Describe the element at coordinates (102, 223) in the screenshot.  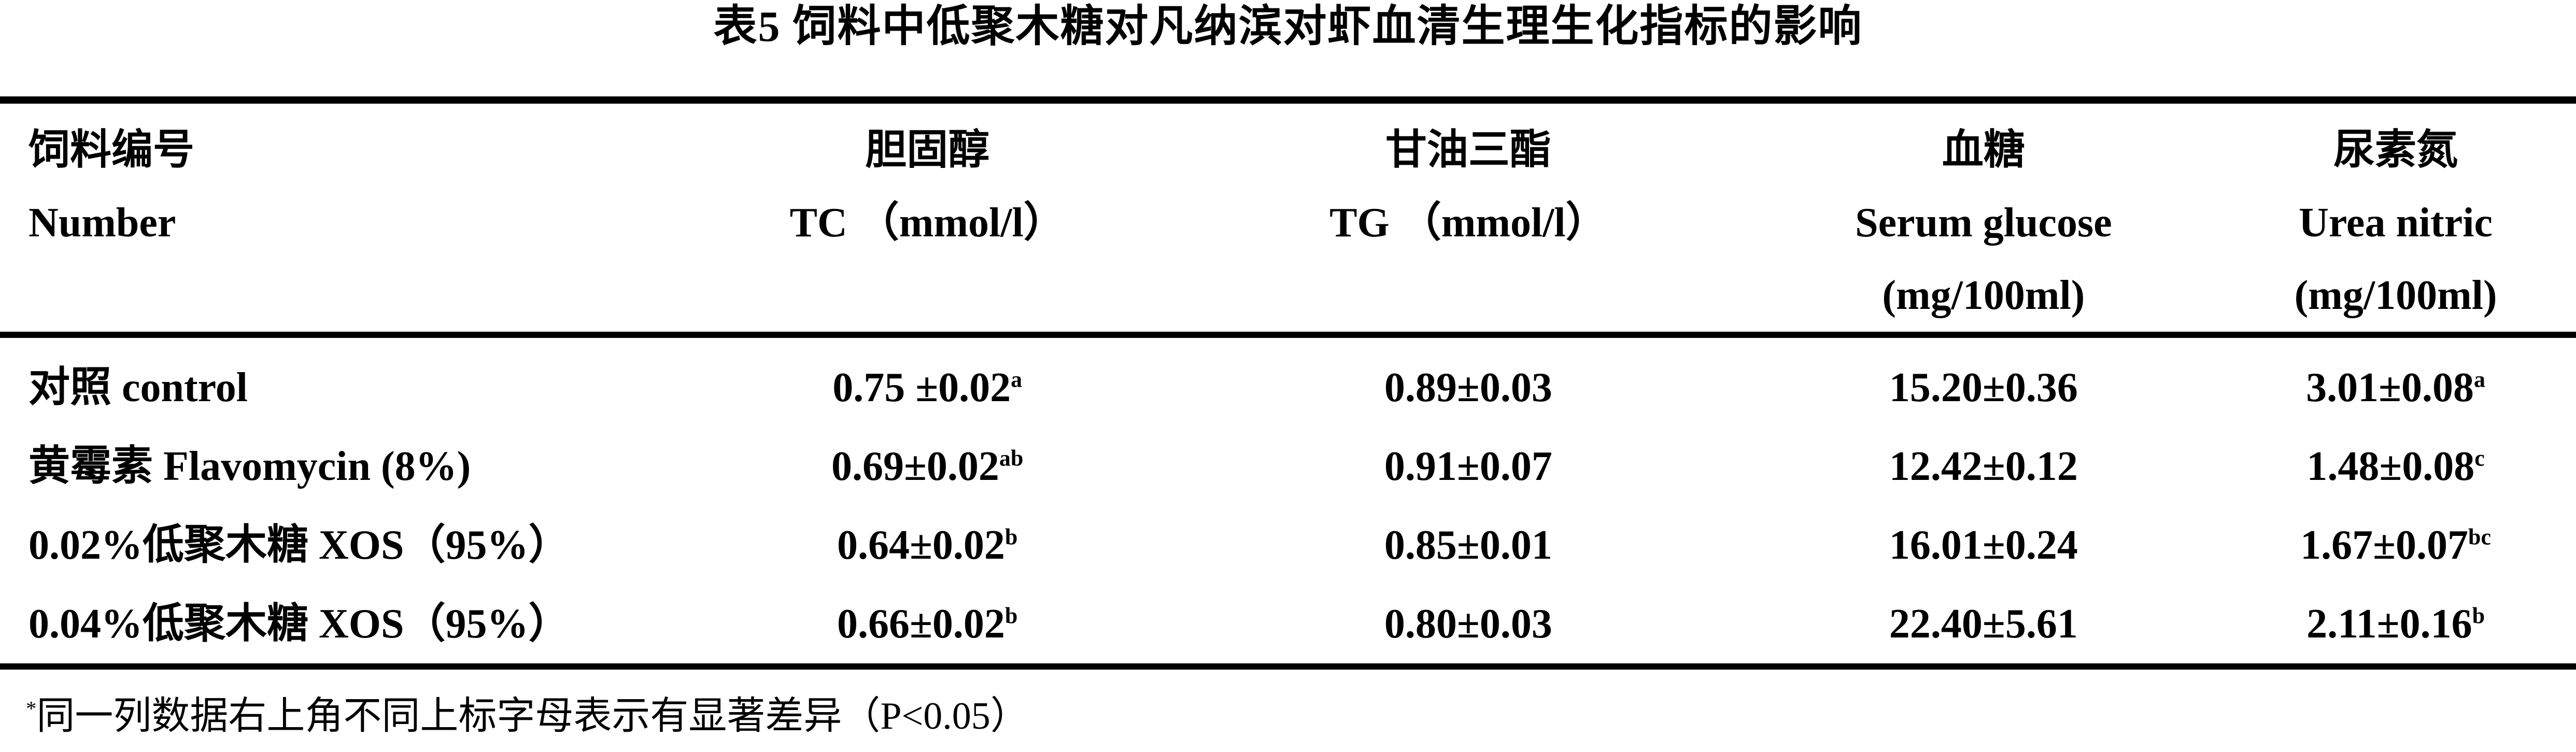
I see `header-feed-en: Number` at that location.